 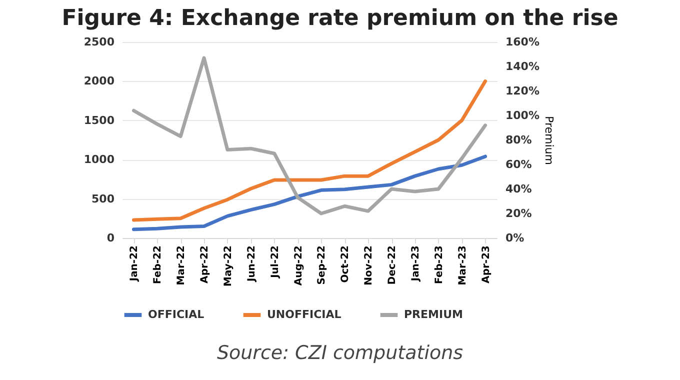 I want to click on x-tick-label: May-22, so click(x=228, y=265).